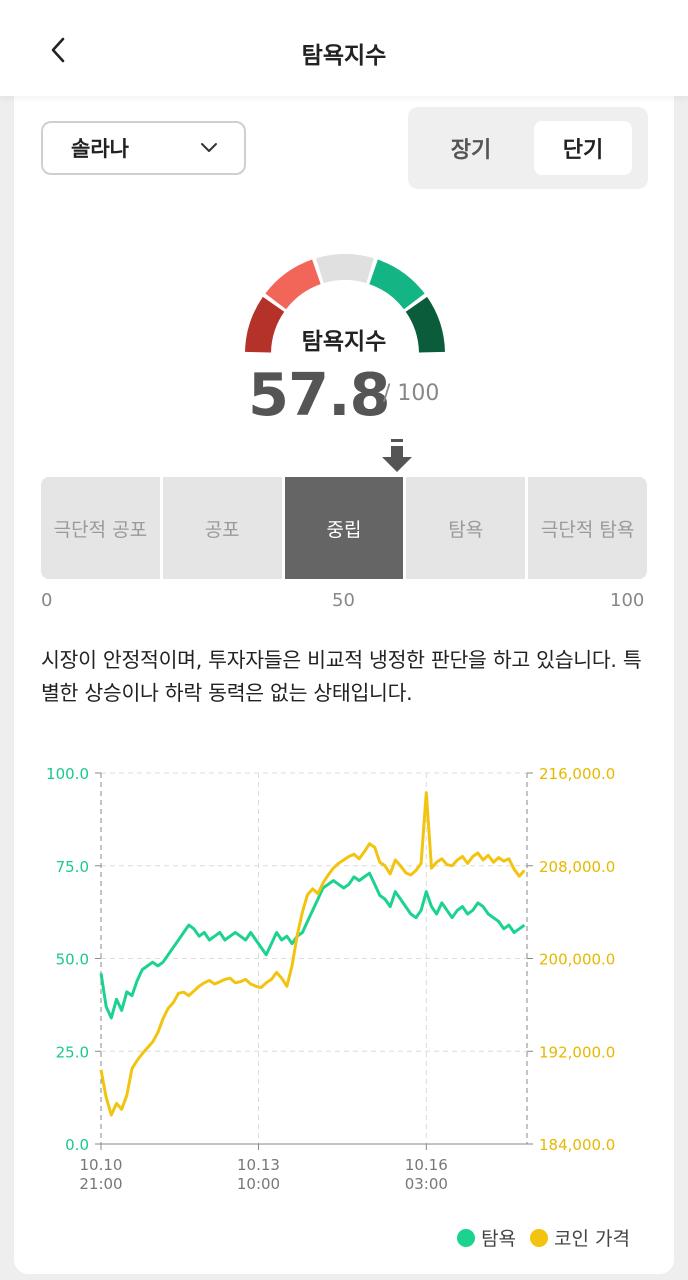 The width and height of the screenshot is (688, 1280). I want to click on coin-select-label: 솔라나, so click(100, 149).